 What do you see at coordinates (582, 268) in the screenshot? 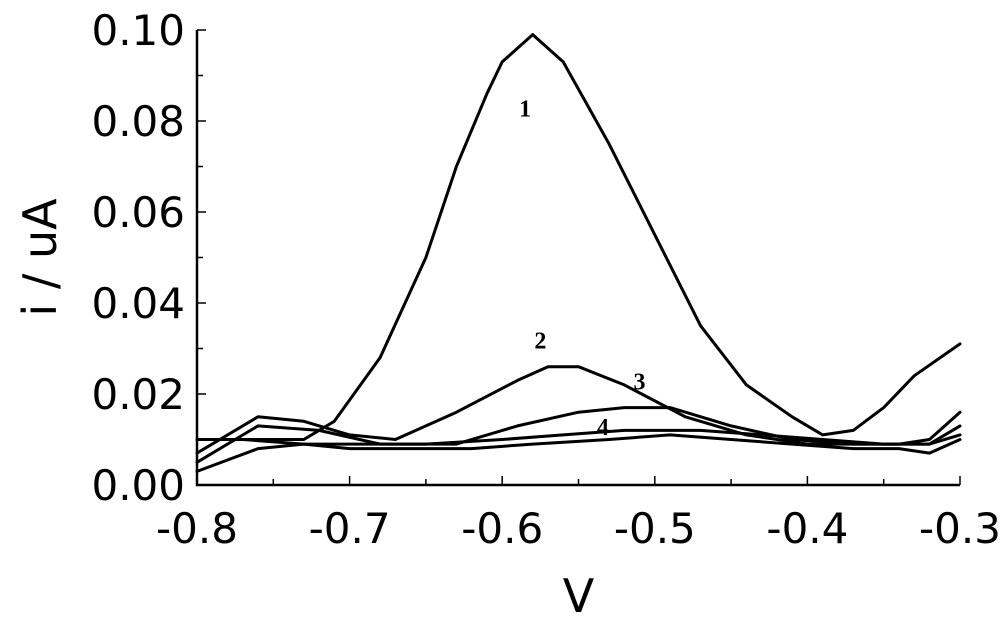
I see `series-labels: 1 2 34` at bounding box center [582, 268].